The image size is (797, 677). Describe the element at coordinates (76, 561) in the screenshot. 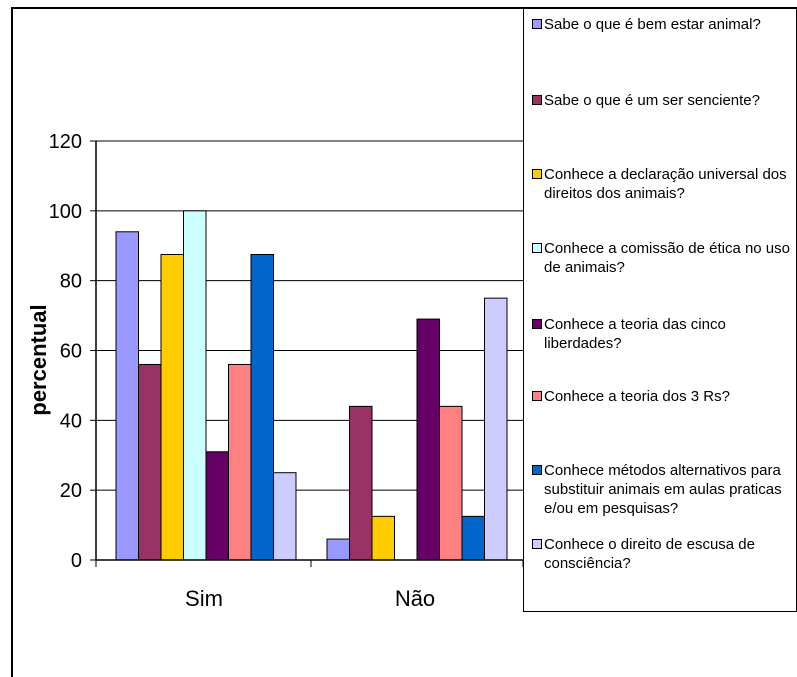

I see `y-tick-label: 0` at that location.